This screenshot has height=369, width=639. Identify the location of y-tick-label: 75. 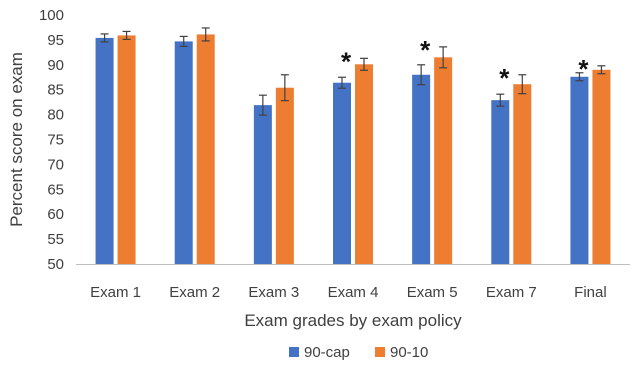
(55, 140).